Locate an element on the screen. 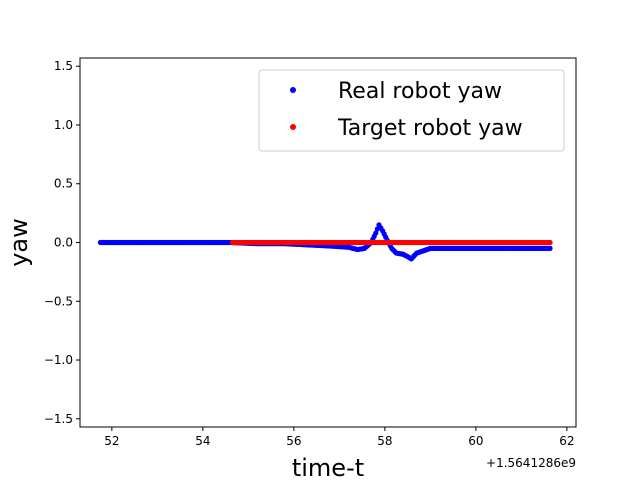 Image resolution: width=640 pixels, height=480 pixels. legend-marker-target-robot-yaw is located at coordinates (293, 127).